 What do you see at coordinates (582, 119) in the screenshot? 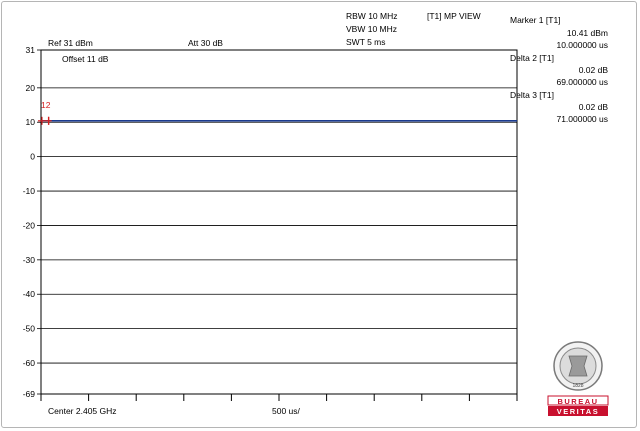
I see `delta3-time: 71.000000 us` at bounding box center [582, 119].